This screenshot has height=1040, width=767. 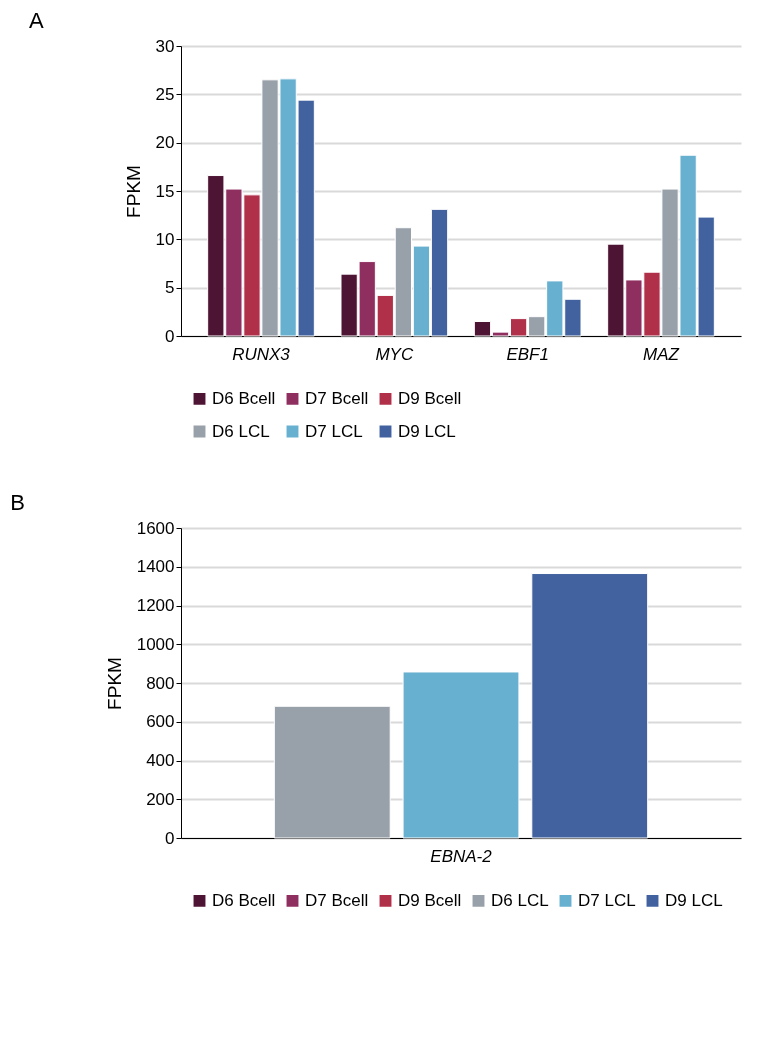 I want to click on y-tick-label: 5, so click(x=170, y=288).